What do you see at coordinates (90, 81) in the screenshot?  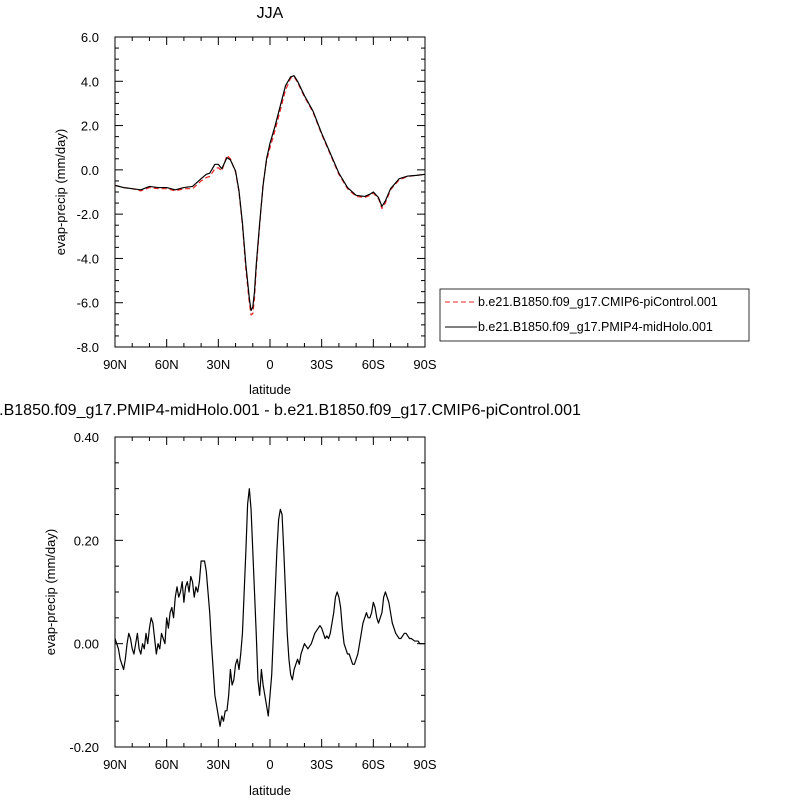 I see `top-y-tick-label: 4.0` at bounding box center [90, 81].